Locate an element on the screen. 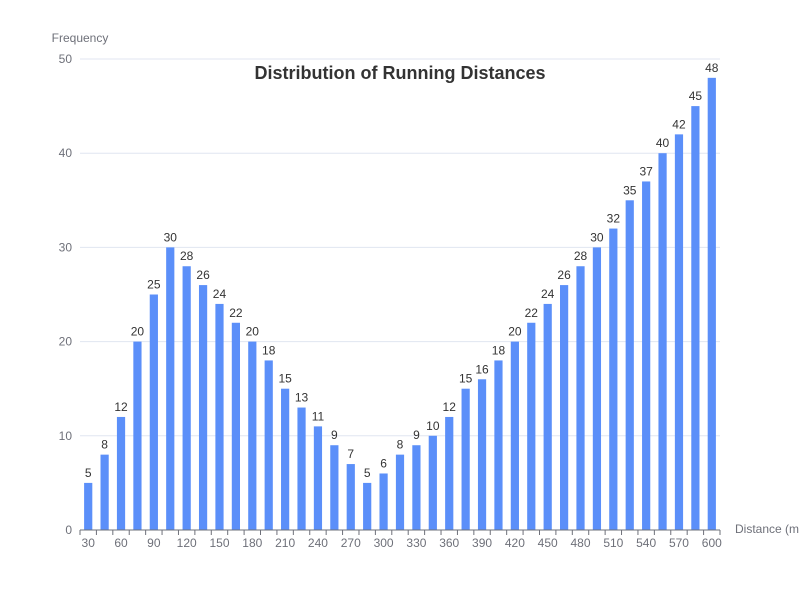  data-label: 13 is located at coordinates (302, 398).